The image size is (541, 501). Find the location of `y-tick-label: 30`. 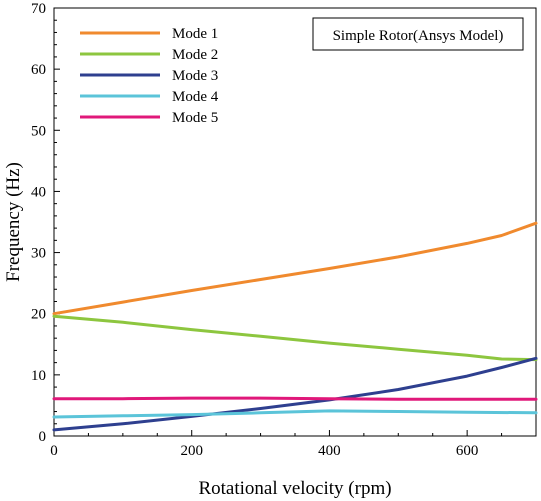

y-tick-label: 30 is located at coordinates (38, 254).